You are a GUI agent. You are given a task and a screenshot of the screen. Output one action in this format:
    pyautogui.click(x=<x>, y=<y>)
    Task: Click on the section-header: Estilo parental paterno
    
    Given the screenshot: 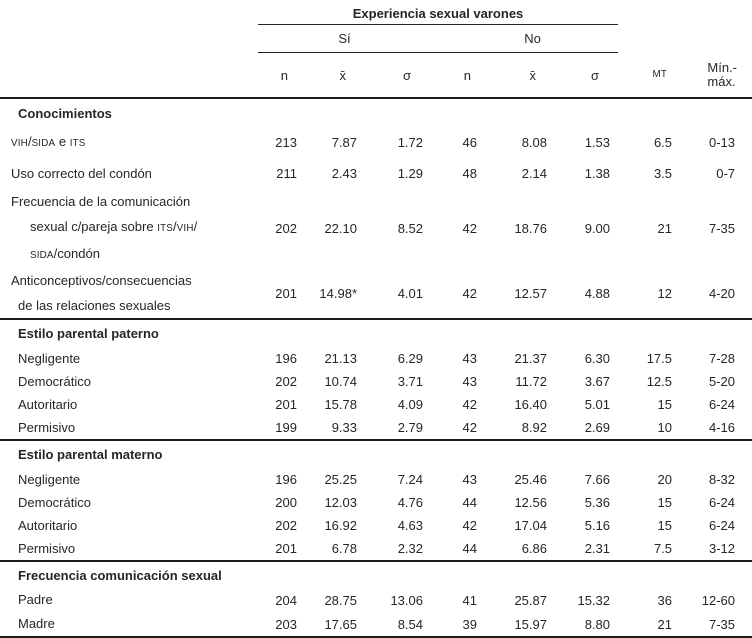 What is the action you would take?
    pyautogui.click(x=88, y=333)
    